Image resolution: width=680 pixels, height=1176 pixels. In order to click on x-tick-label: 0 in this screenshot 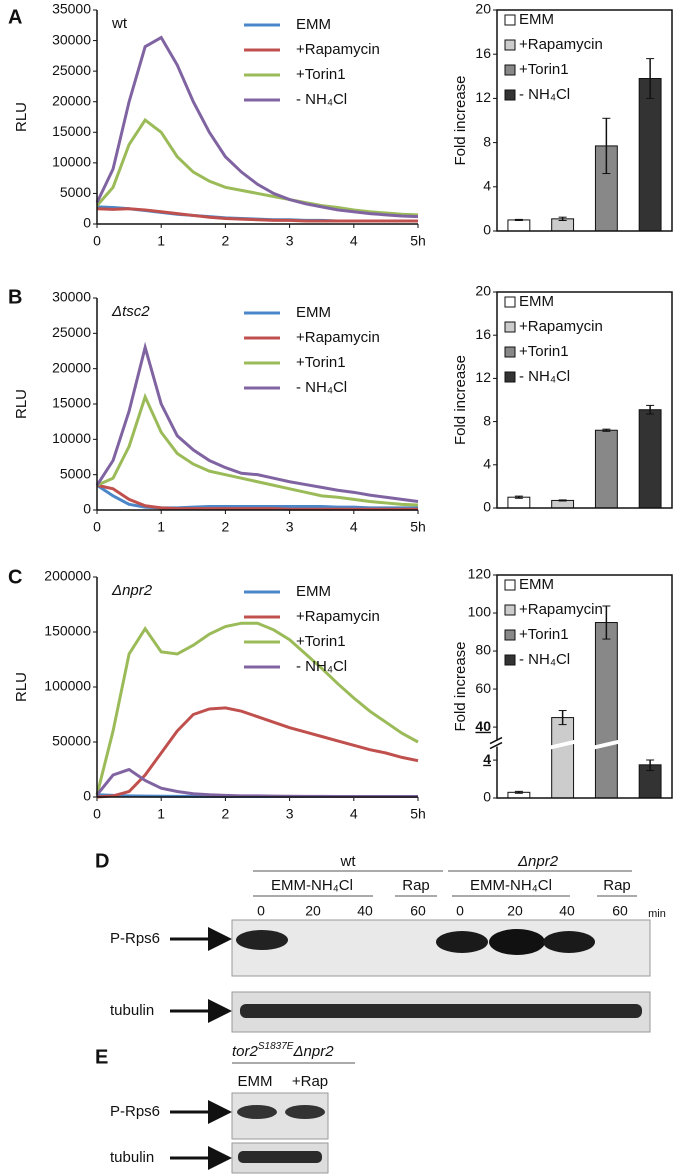, I will do `click(97, 527)`.